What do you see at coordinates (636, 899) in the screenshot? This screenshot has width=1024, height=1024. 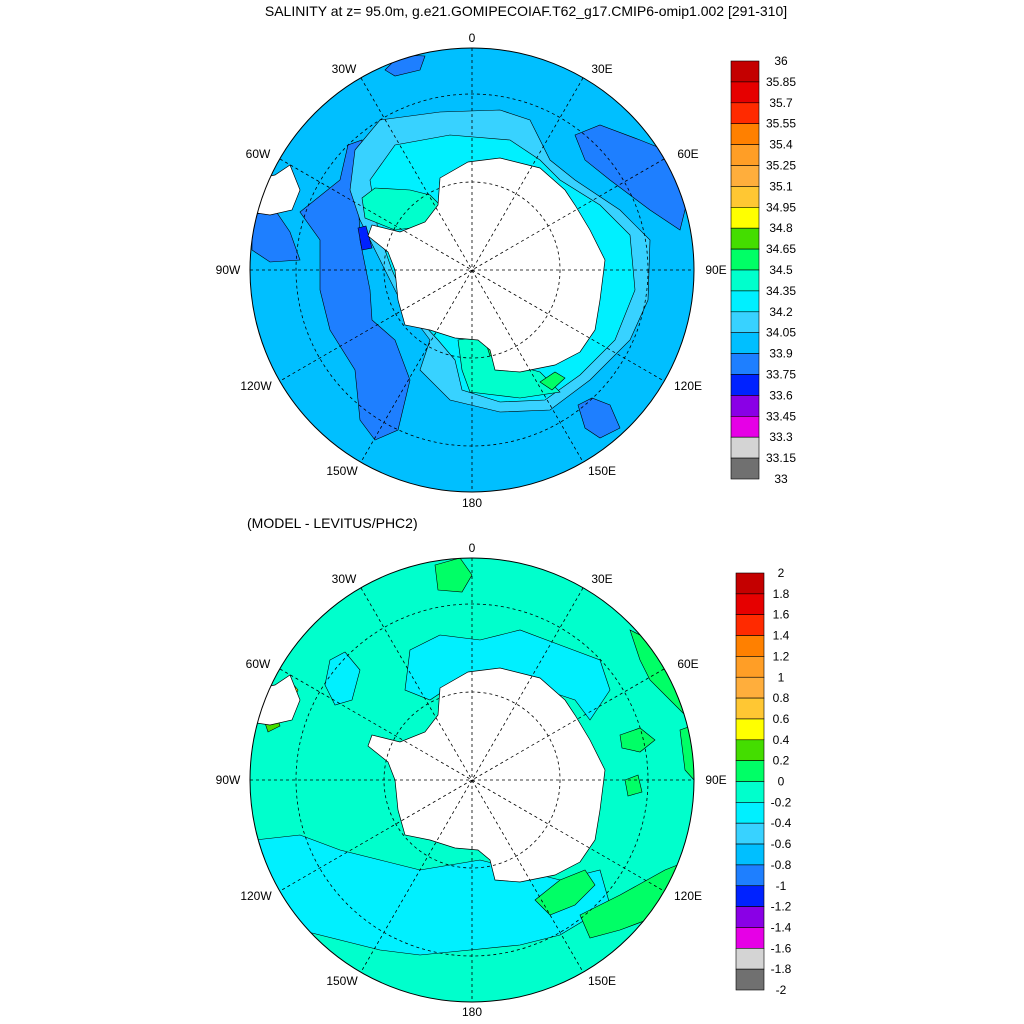 I see `bottom-pos-se` at bounding box center [636, 899].